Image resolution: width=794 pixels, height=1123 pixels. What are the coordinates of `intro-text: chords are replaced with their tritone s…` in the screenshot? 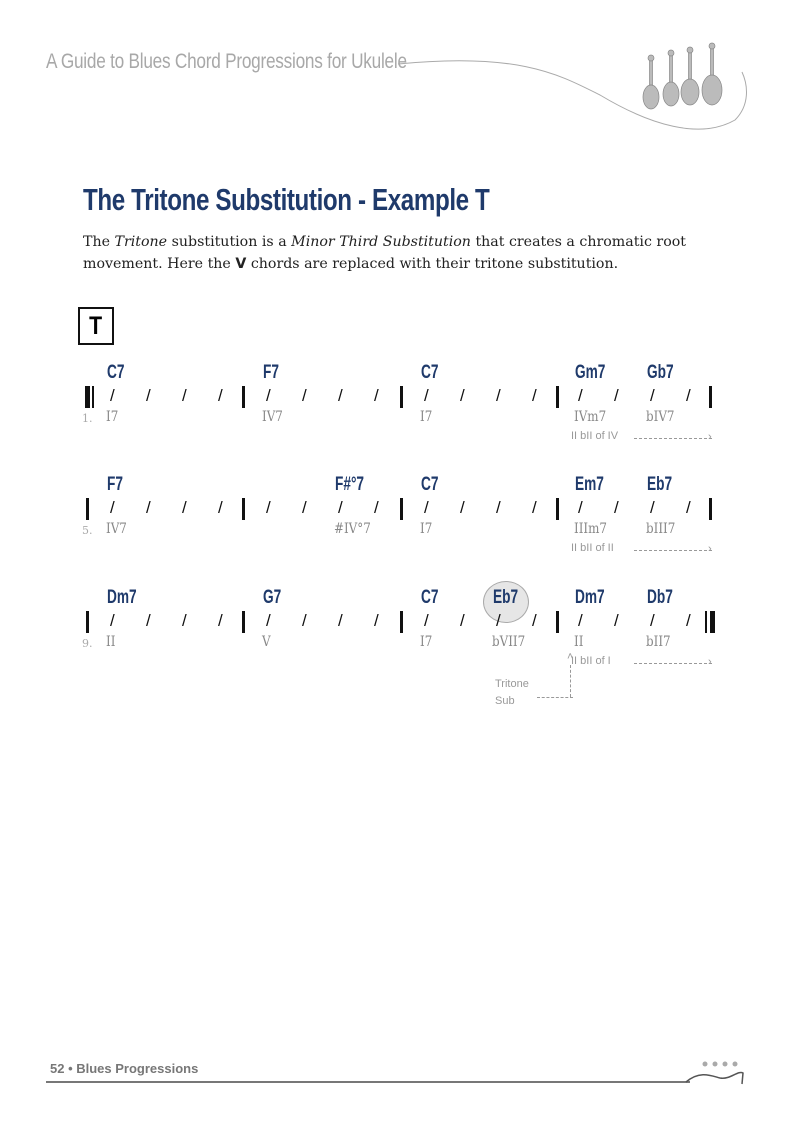 It's located at (432, 264).